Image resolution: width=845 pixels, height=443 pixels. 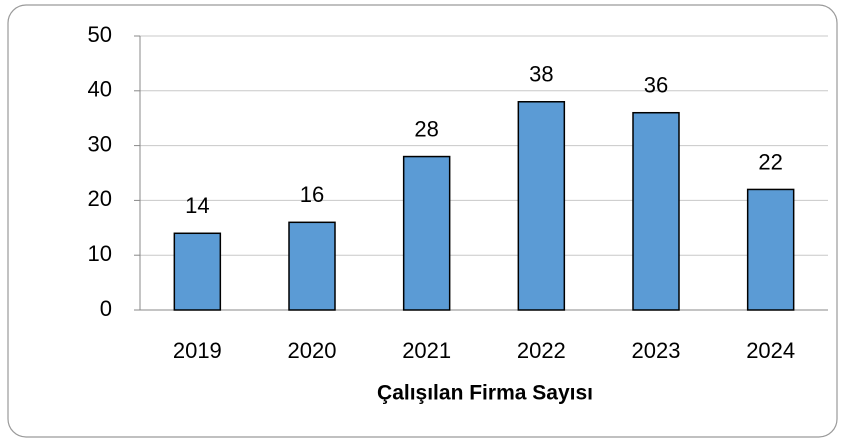 I want to click on x-tick-label: 2019, so click(x=197, y=350).